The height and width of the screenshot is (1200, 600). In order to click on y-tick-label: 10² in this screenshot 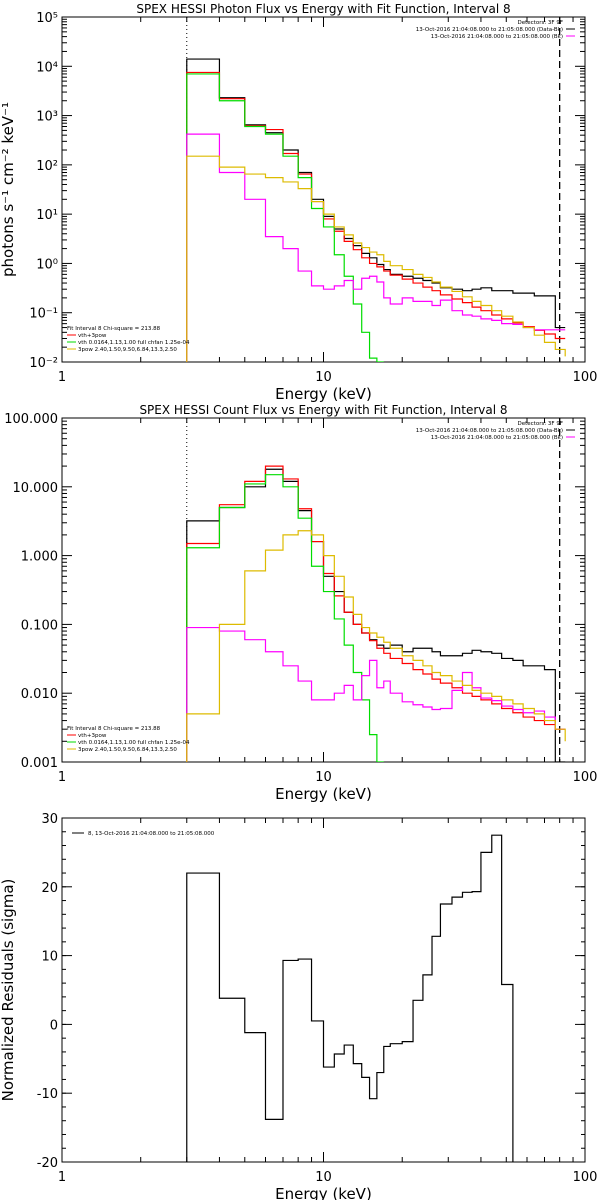, I will do `click(47, 166)`.